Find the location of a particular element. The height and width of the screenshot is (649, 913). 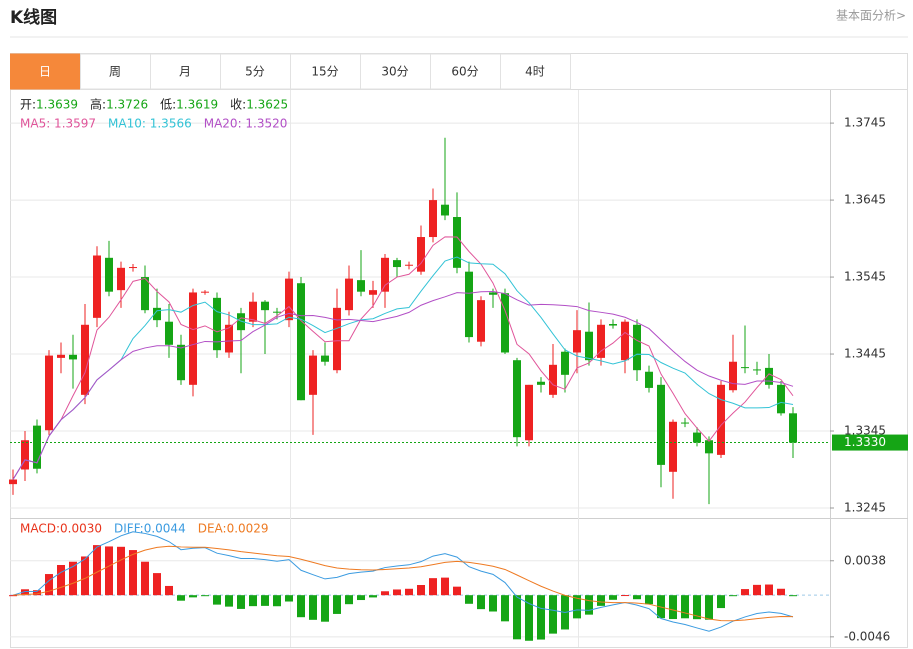

tab-label: 60分 is located at coordinates (464, 72).